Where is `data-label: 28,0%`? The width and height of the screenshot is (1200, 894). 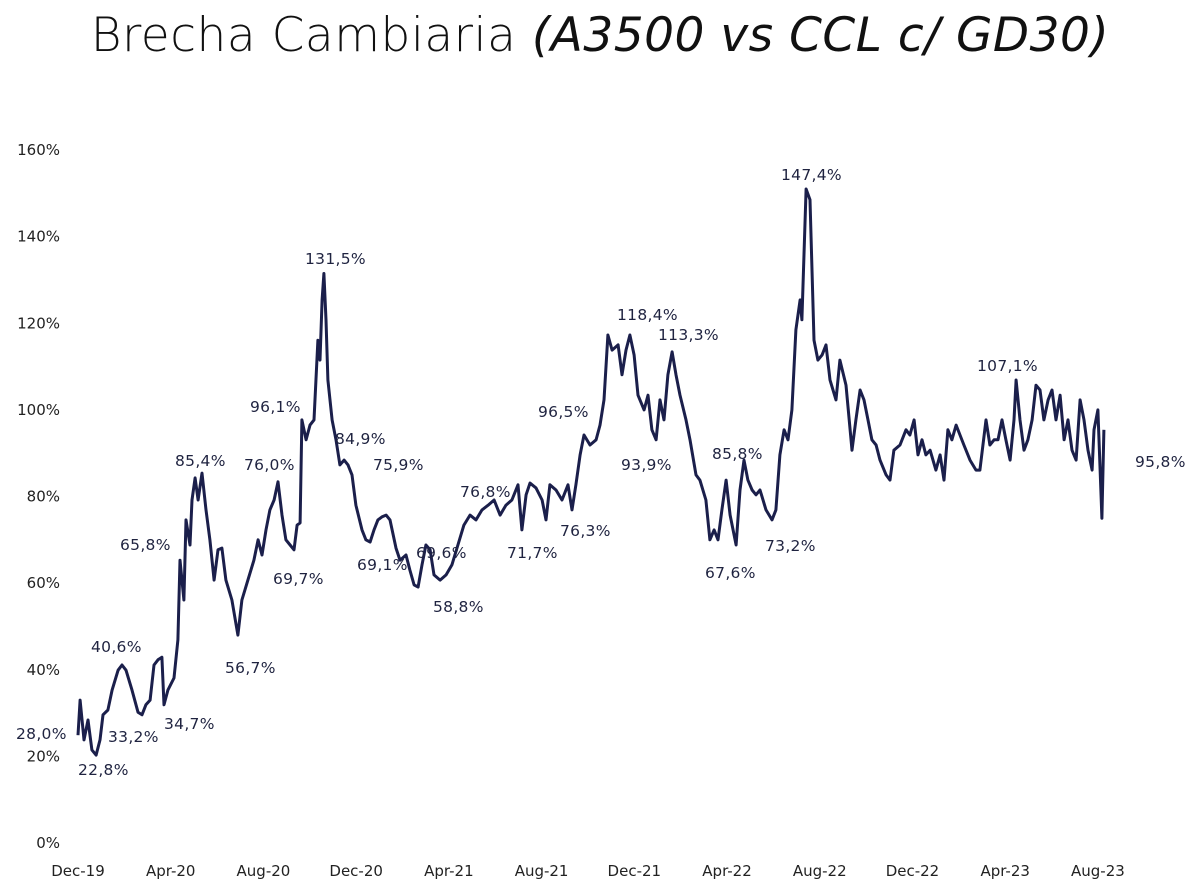
data-label: 28,0% is located at coordinates (41, 734).